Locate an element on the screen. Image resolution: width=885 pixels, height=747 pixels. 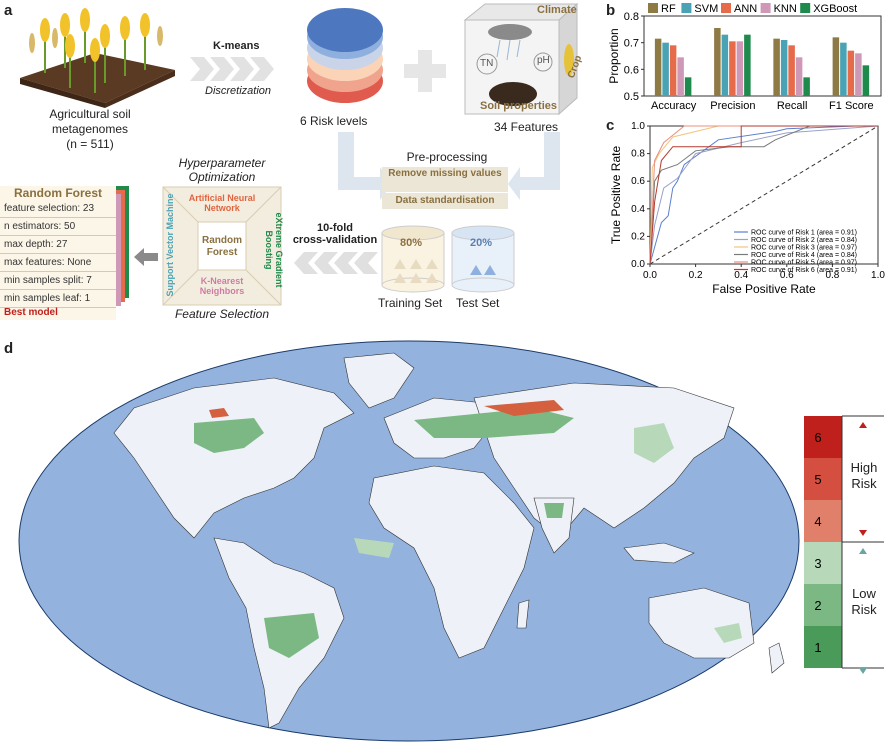
rf-param: max features: None is located at coordinates (58, 263).